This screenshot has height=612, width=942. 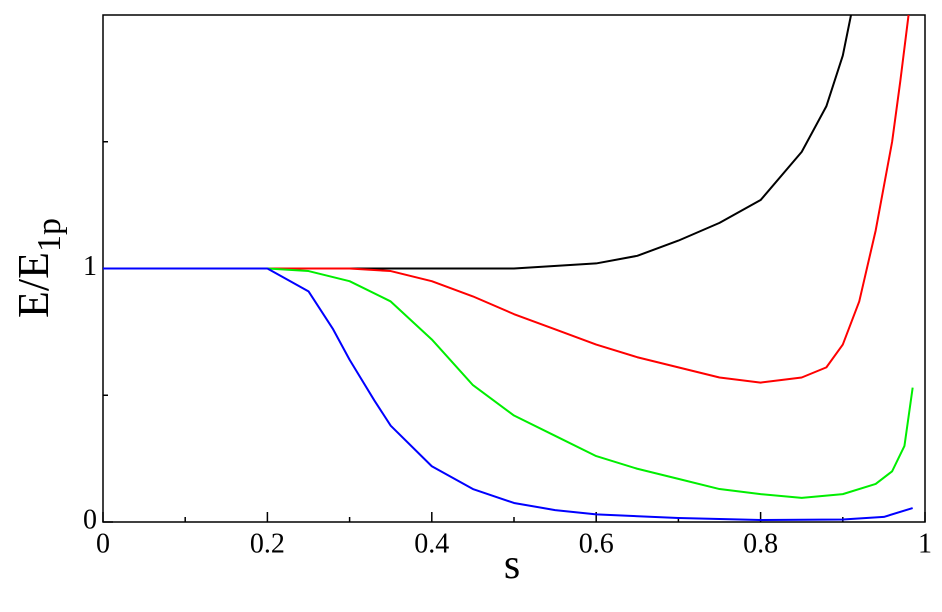 I want to click on y-axis-label-sub: 1p, so click(x=49, y=235).